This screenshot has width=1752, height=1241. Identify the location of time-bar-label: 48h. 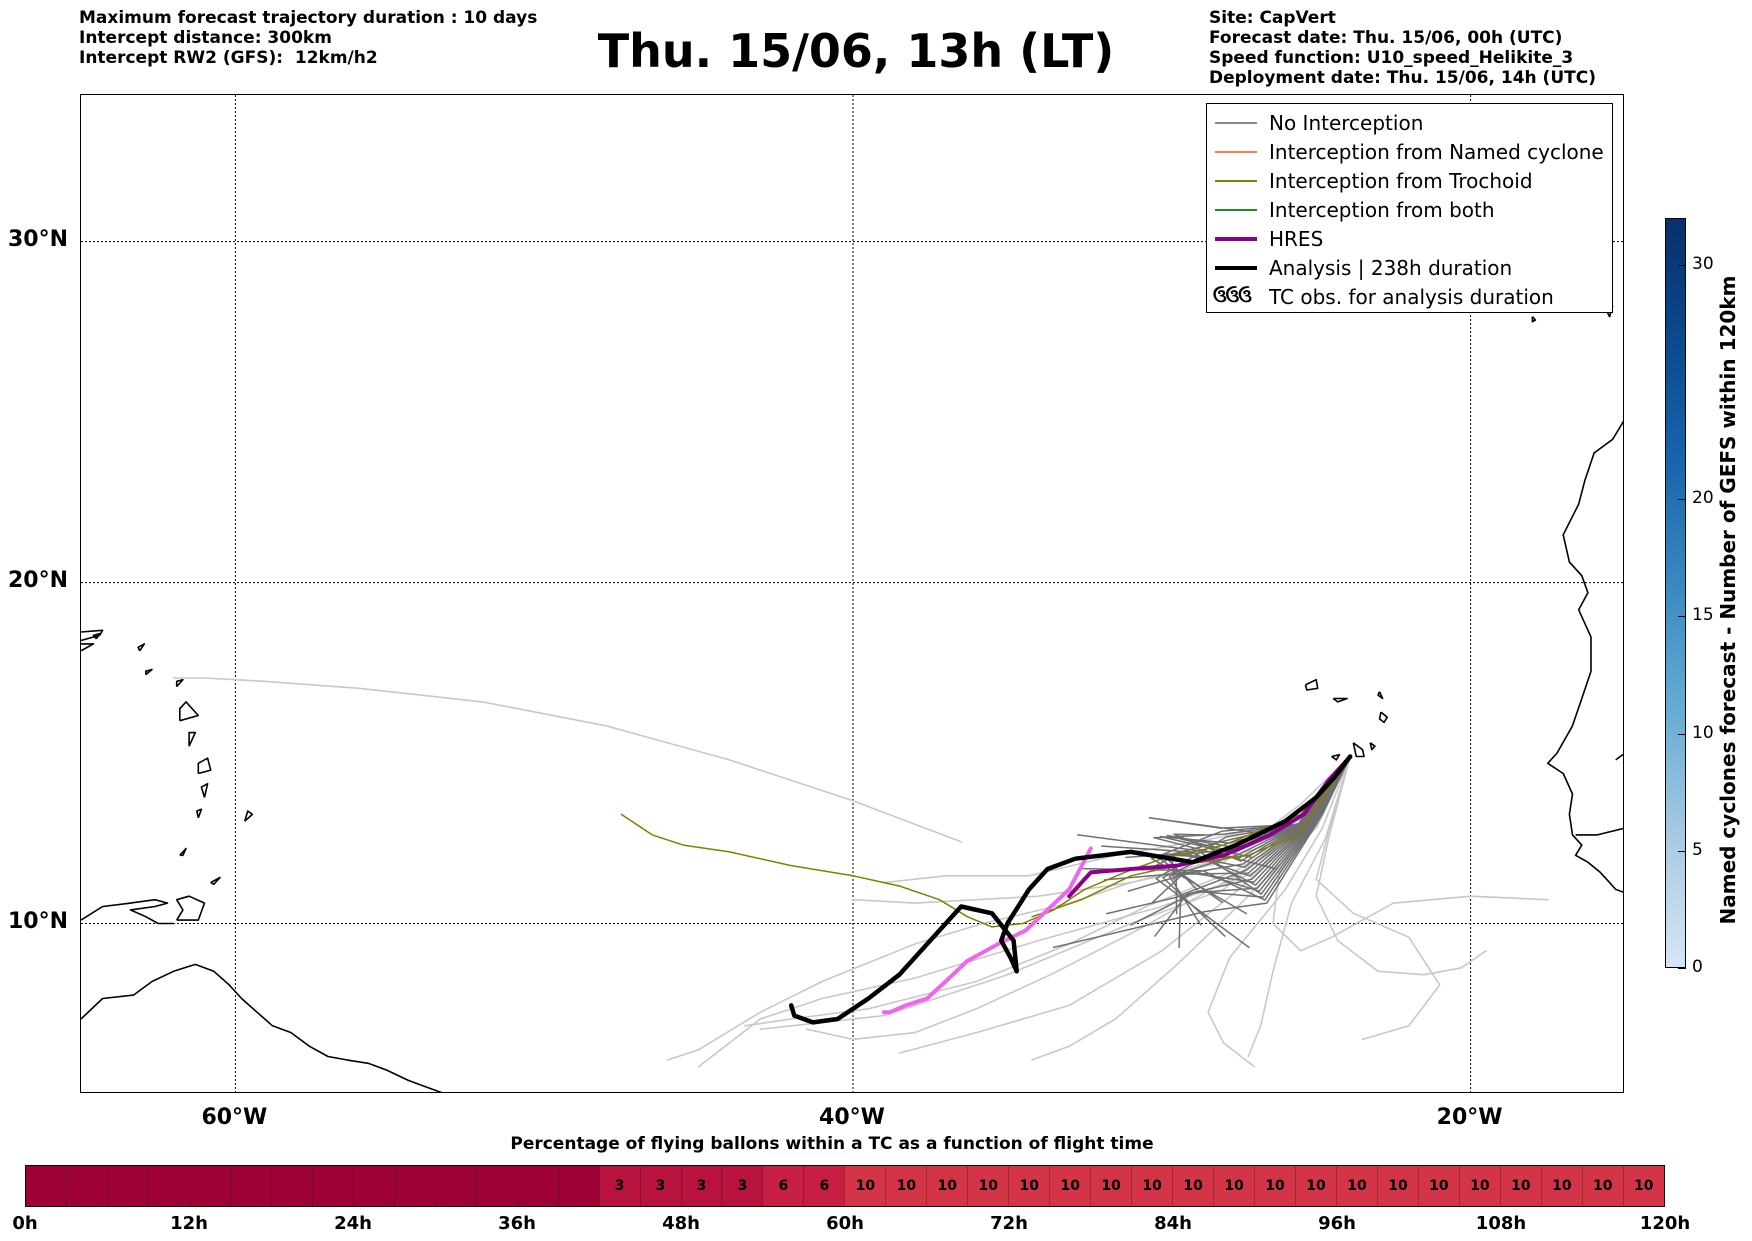
(681, 1223).